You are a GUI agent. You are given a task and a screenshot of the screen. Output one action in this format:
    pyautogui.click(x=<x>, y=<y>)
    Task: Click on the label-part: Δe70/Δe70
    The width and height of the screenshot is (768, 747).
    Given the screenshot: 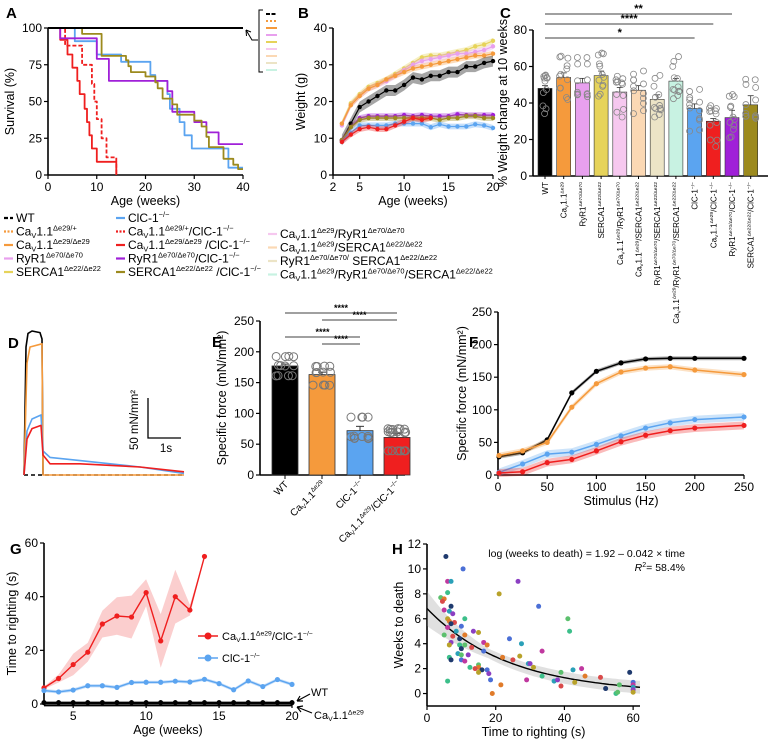 What is the action you would take?
    pyautogui.click(x=619, y=194)
    